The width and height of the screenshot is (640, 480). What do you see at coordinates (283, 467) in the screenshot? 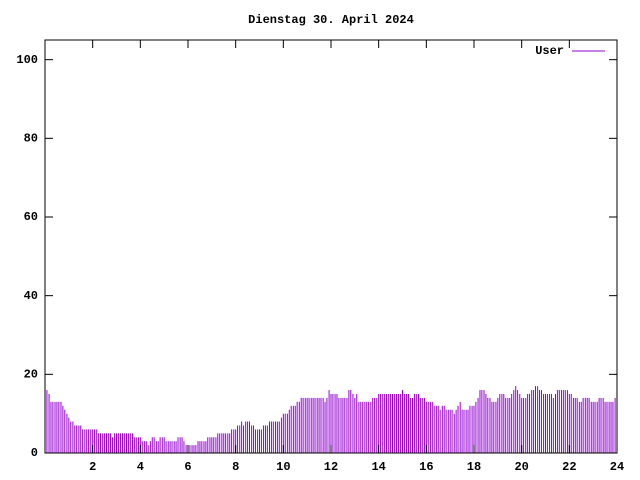
I see `x-tick-label: 10` at bounding box center [283, 467].